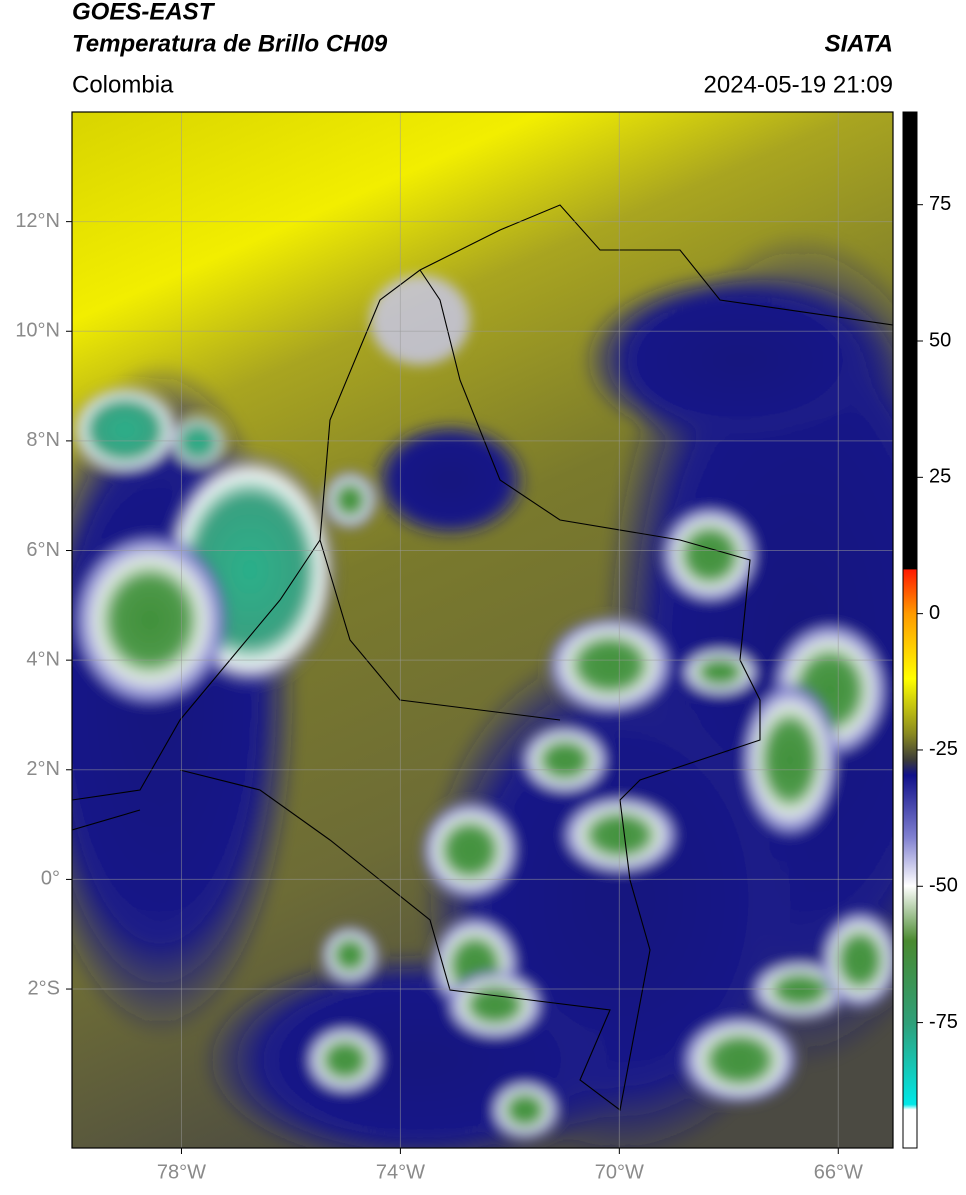  Describe the element at coordinates (910, 630) in the screenshot. I see `colorbar` at that location.